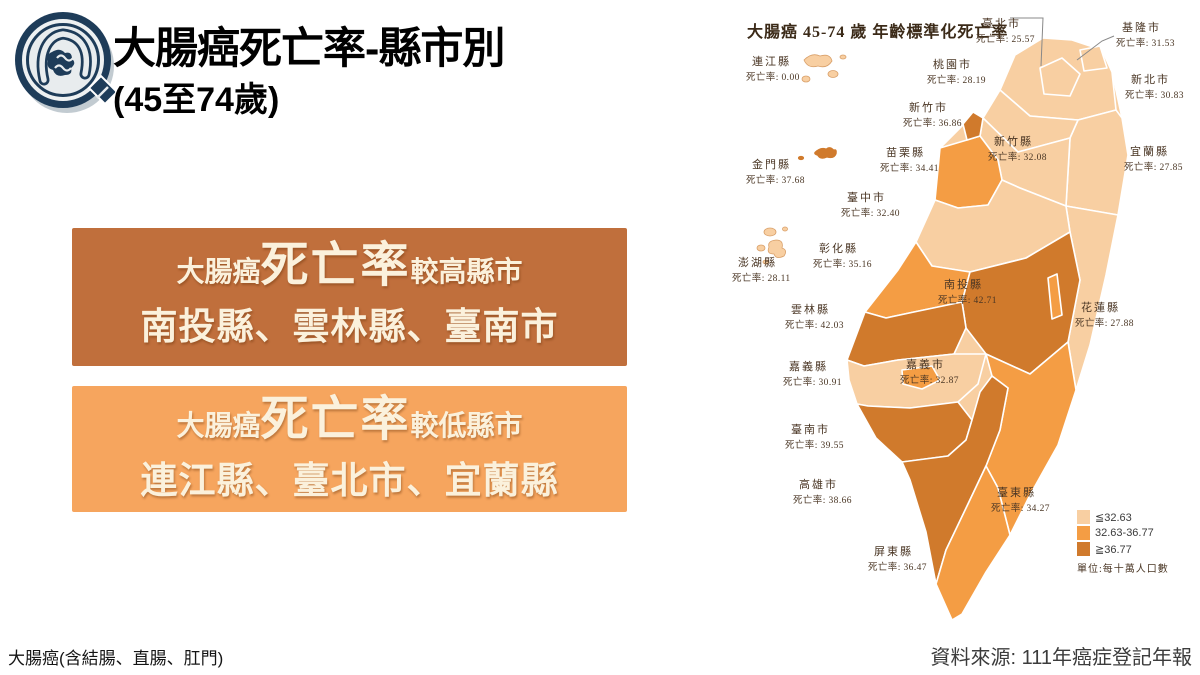  What do you see at coordinates (1020, 501) in the screenshot?
I see `county-label: 臺東縣 死亡率: 34.27` at bounding box center [1020, 501].